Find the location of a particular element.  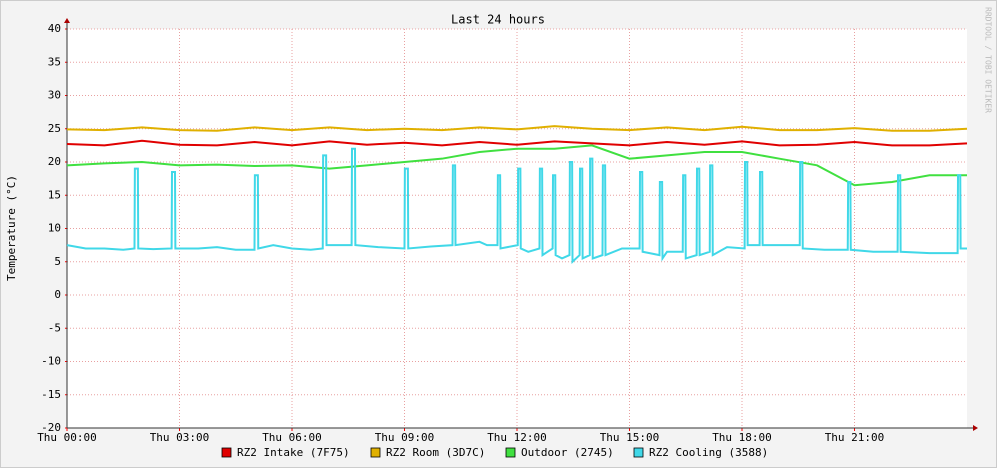

y-axis-label: Temperature (°C) is located at coordinates (11, 228).